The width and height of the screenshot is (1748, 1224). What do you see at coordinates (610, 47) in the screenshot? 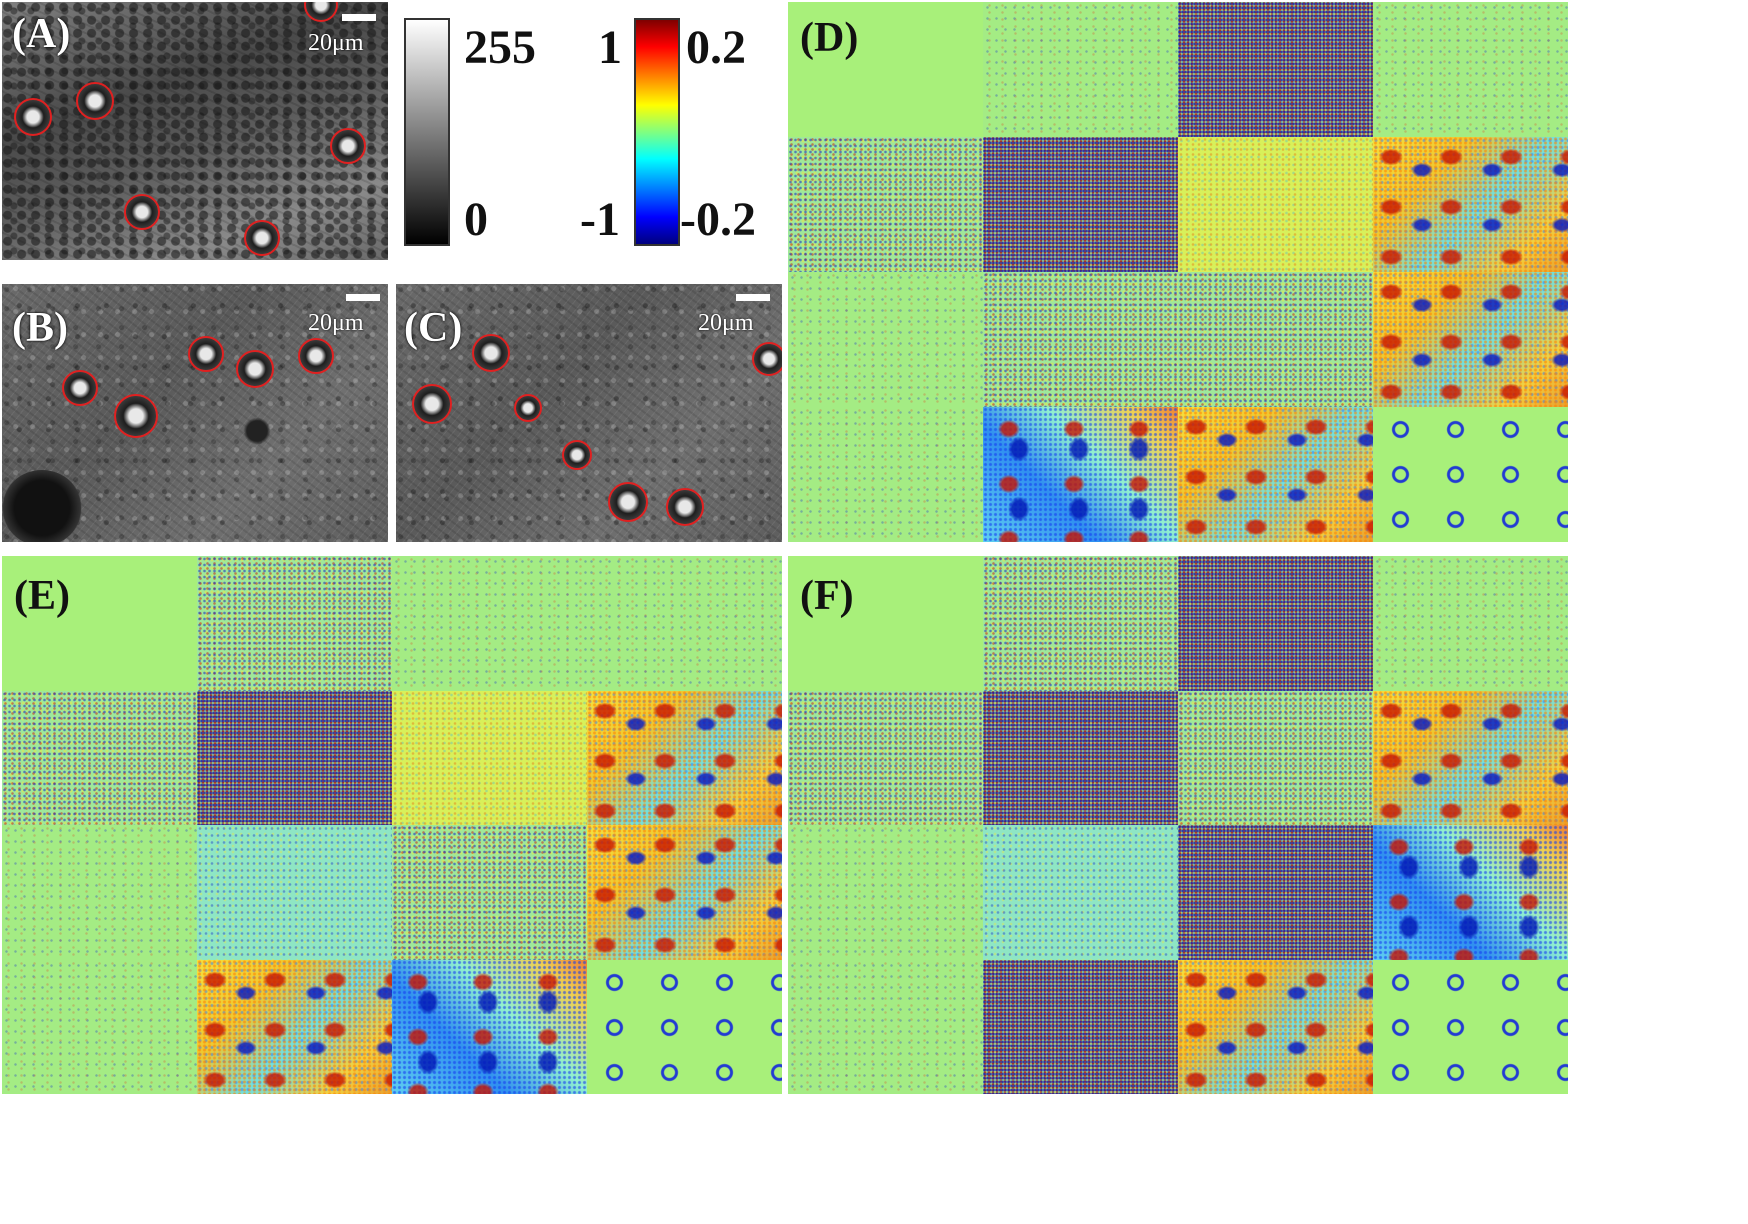
I see `jet-max-left-label: 1` at bounding box center [610, 47].